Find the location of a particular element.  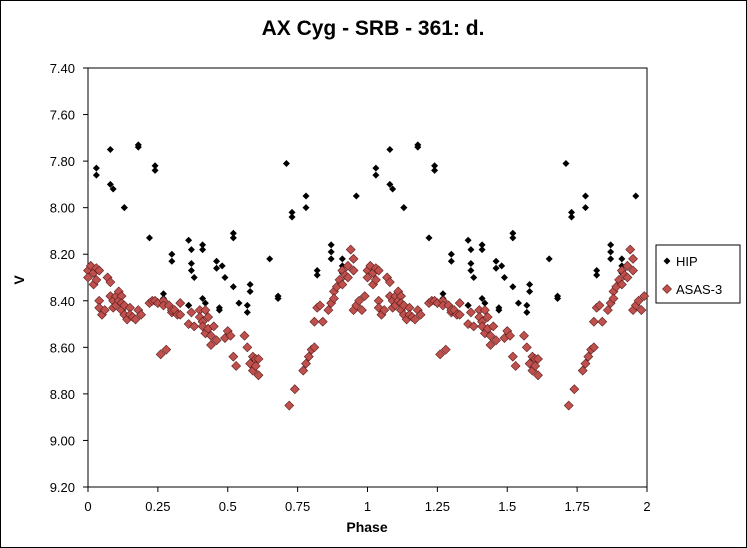

y-tick-label: 9.20 is located at coordinates (62, 487).